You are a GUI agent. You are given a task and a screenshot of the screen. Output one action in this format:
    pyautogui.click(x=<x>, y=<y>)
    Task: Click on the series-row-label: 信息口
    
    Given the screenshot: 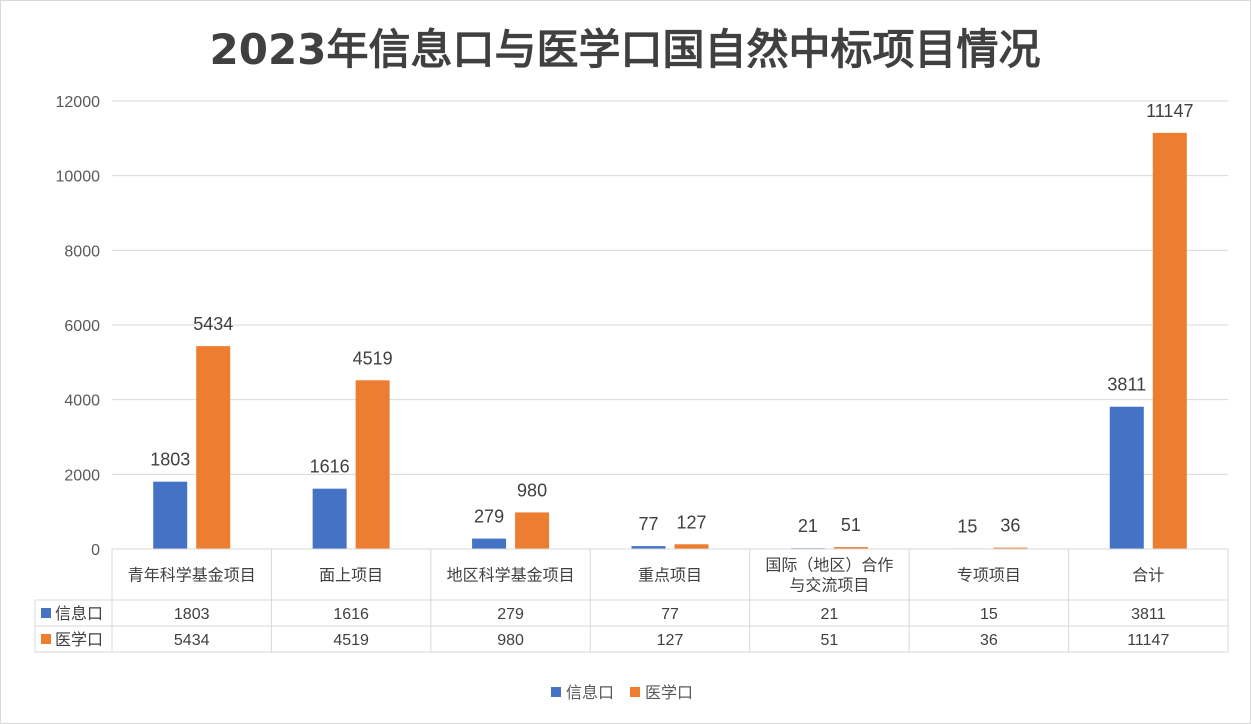 What is the action you would take?
    pyautogui.click(x=79, y=613)
    